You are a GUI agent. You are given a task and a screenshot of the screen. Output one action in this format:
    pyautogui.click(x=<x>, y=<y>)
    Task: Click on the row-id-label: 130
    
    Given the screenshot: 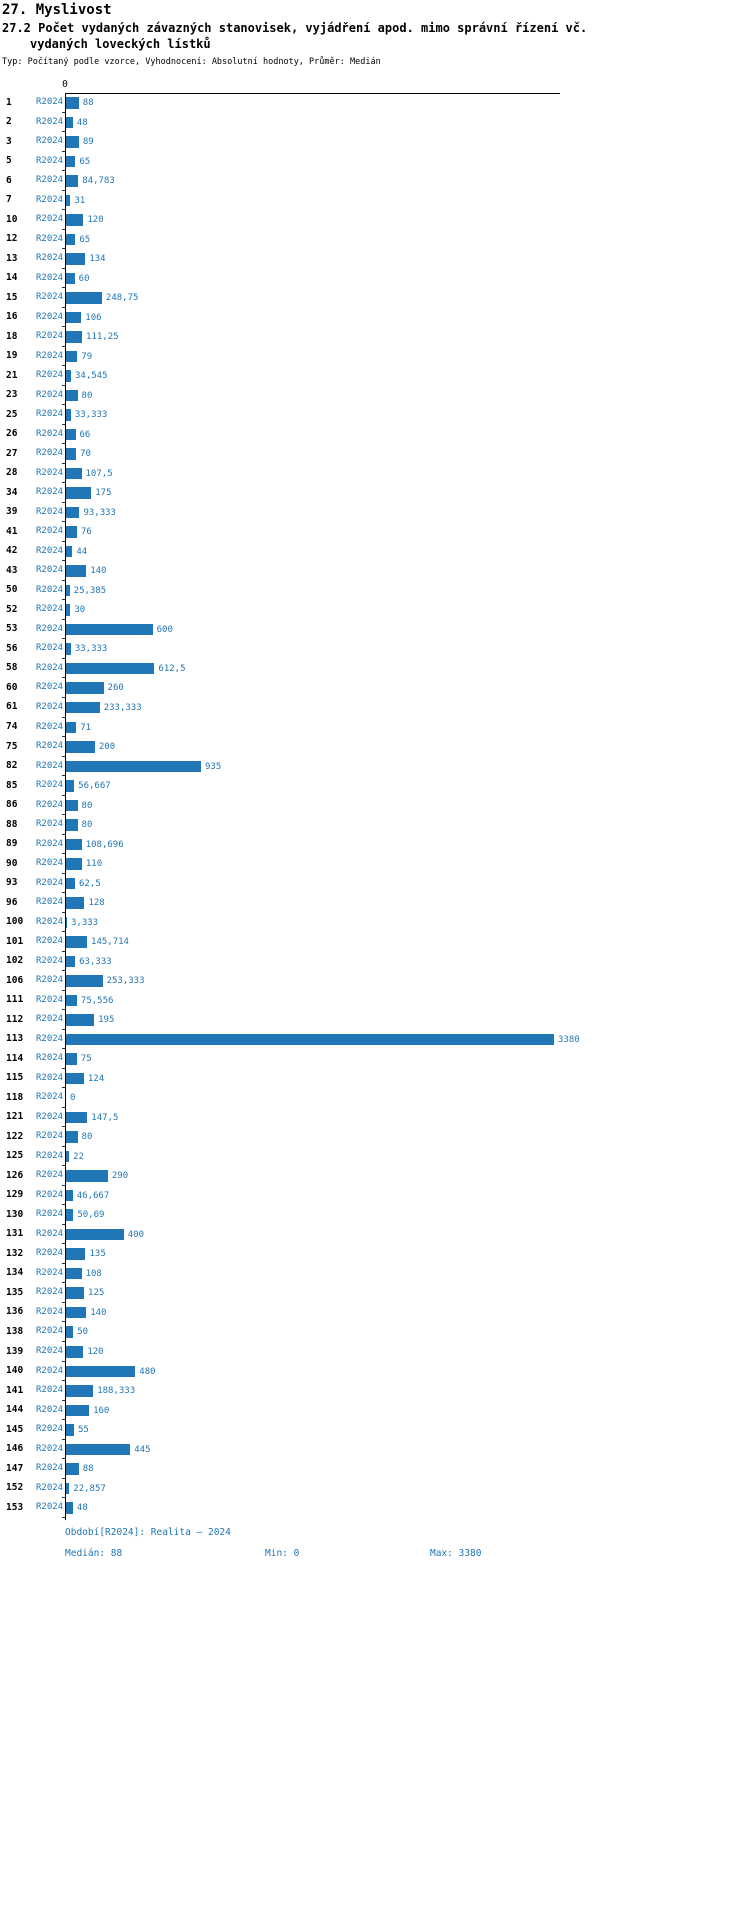 What is the action you would take?
    pyautogui.click(x=15, y=1214)
    